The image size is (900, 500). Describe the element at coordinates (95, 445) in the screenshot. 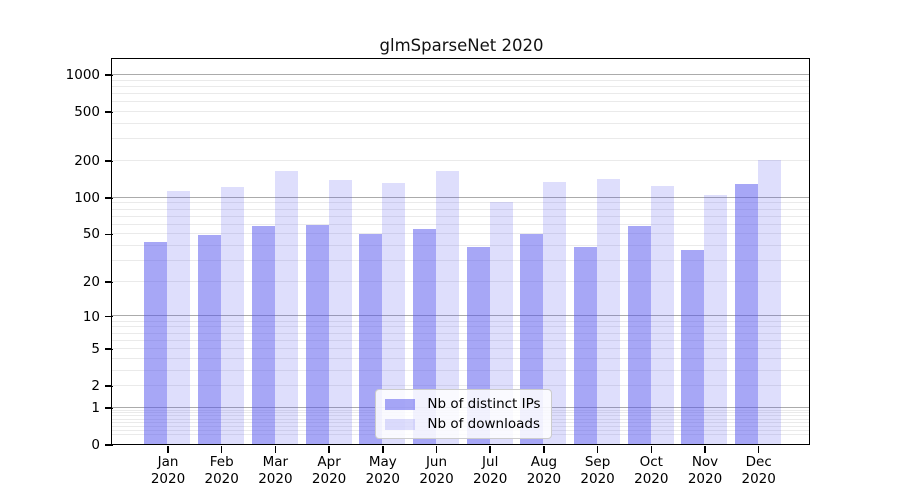

I see `y-tick-label: 0` at that location.